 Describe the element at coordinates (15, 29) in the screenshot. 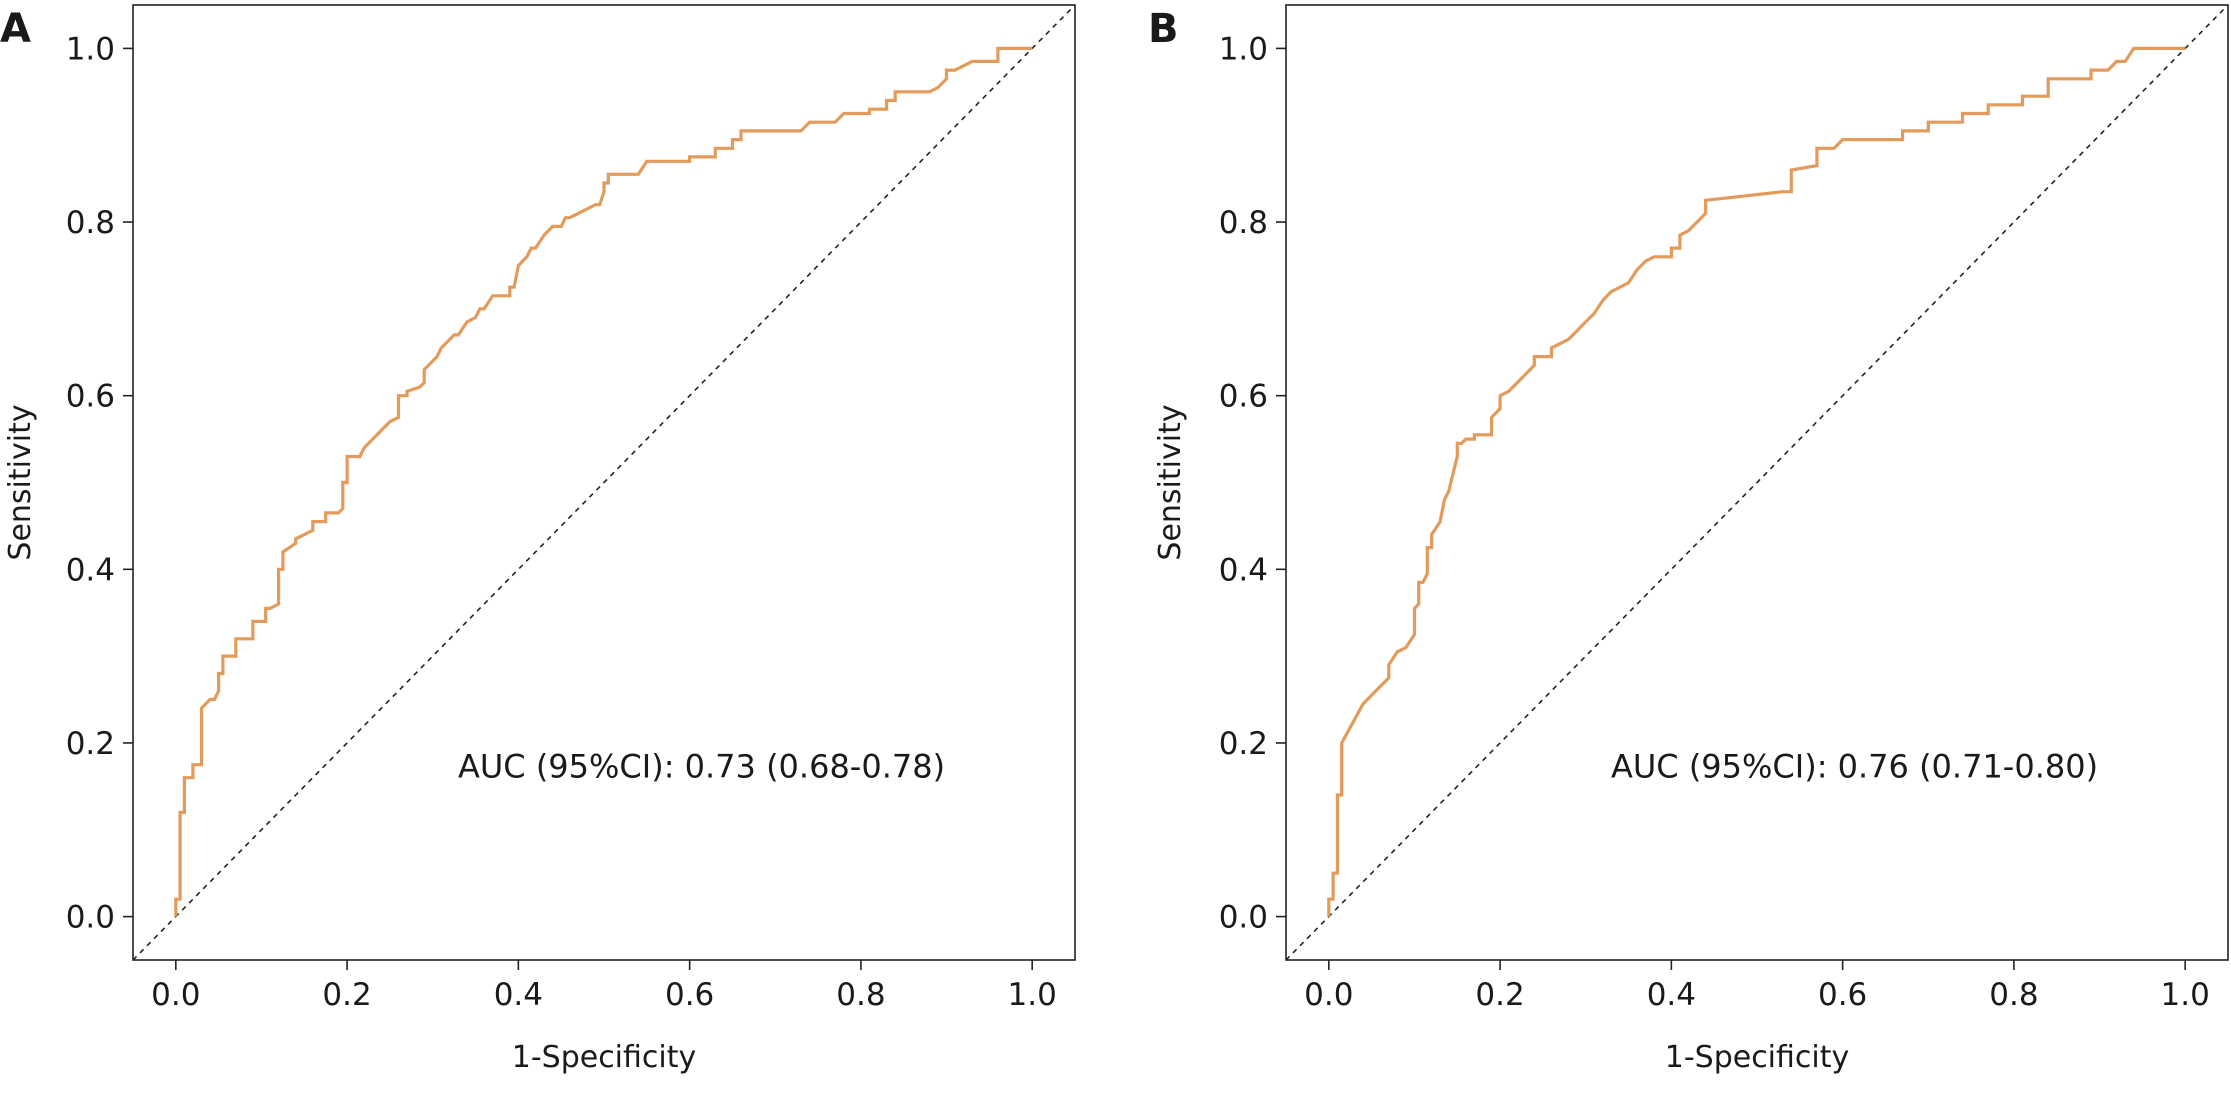

I see `panel-letter: A` at that location.